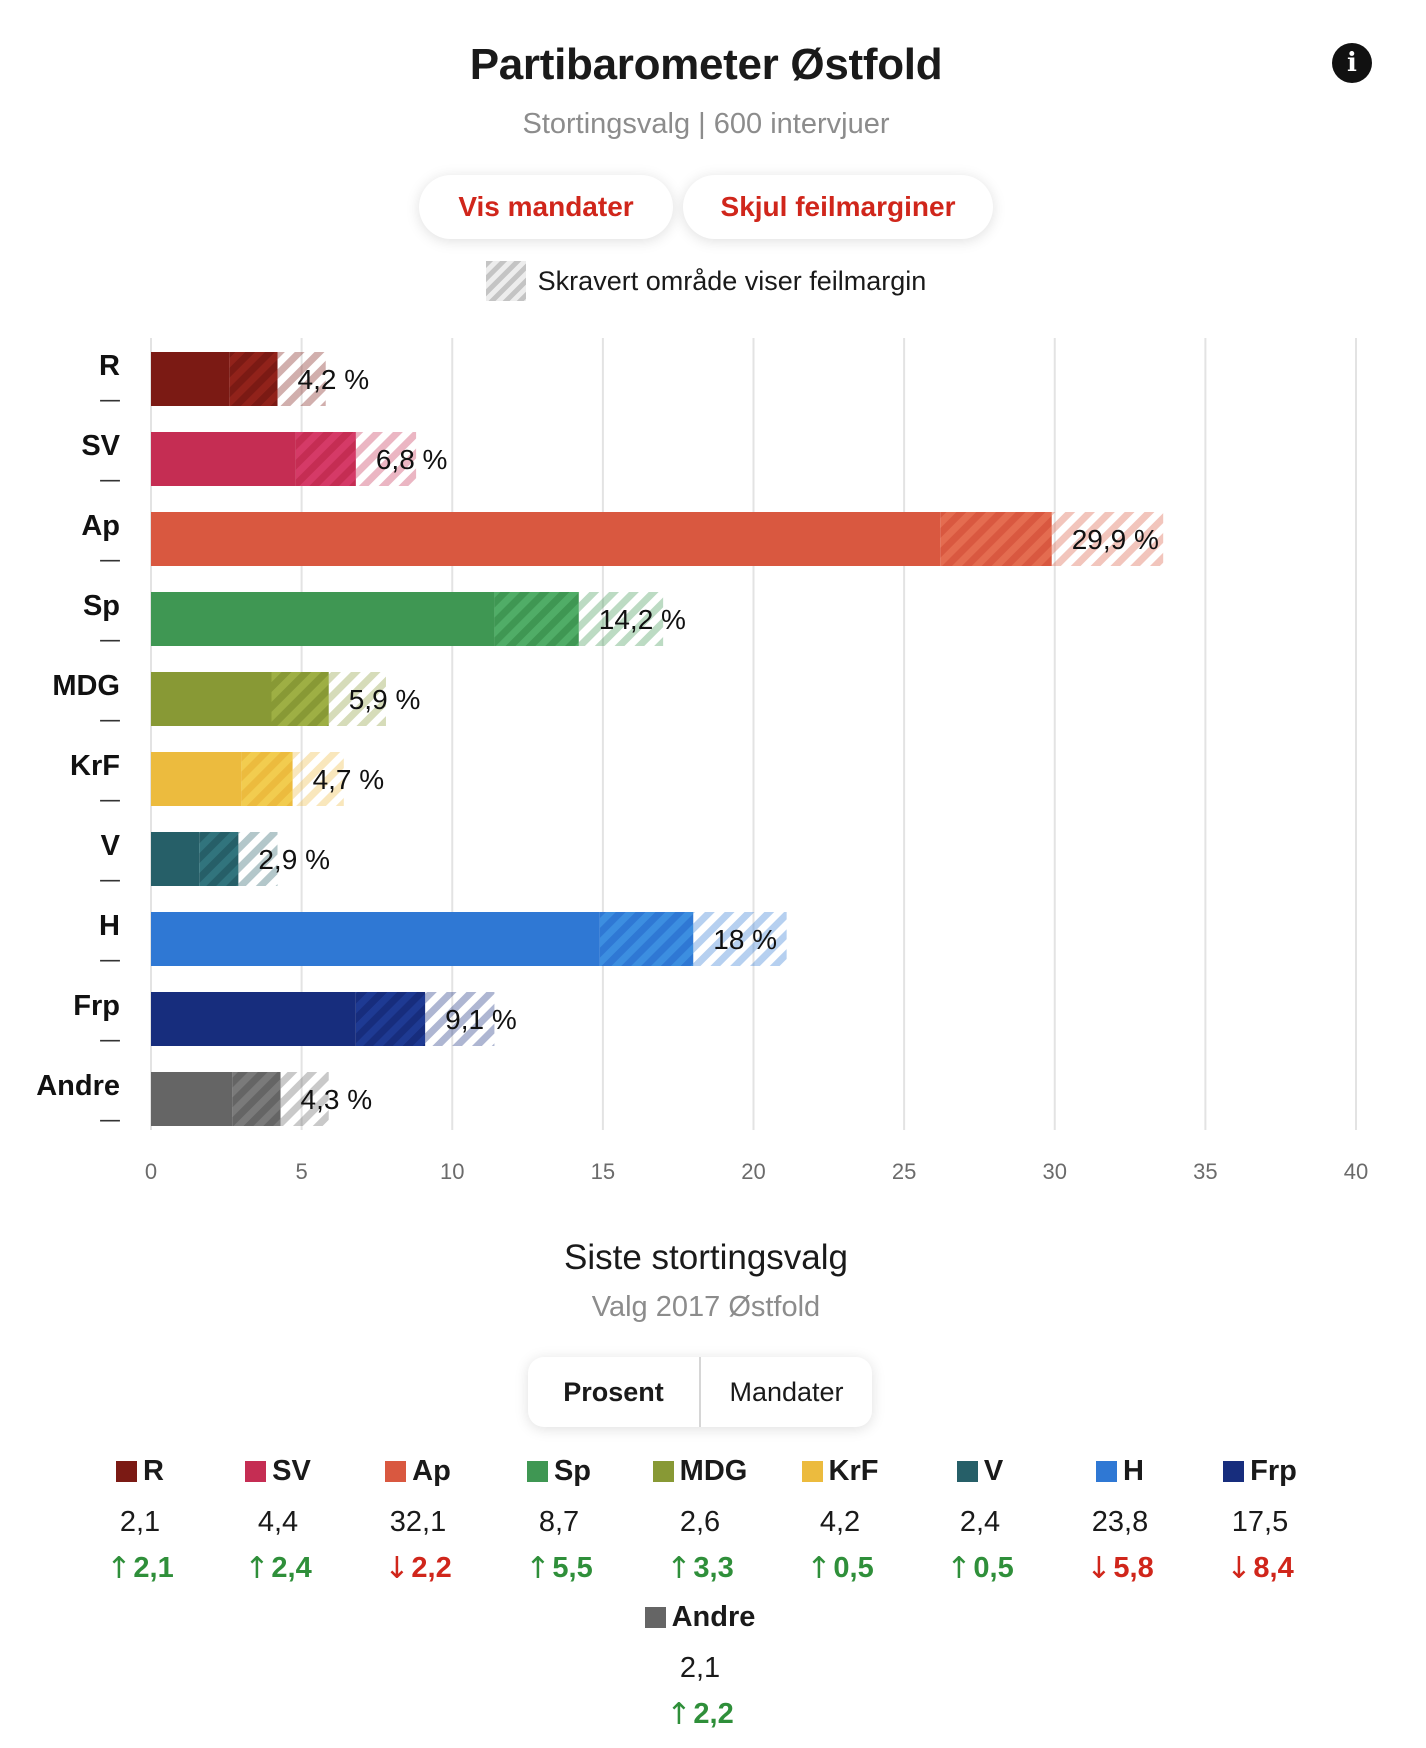  What do you see at coordinates (713, 1568) in the screenshot?
I see `party-change-value: 3,3` at bounding box center [713, 1568].